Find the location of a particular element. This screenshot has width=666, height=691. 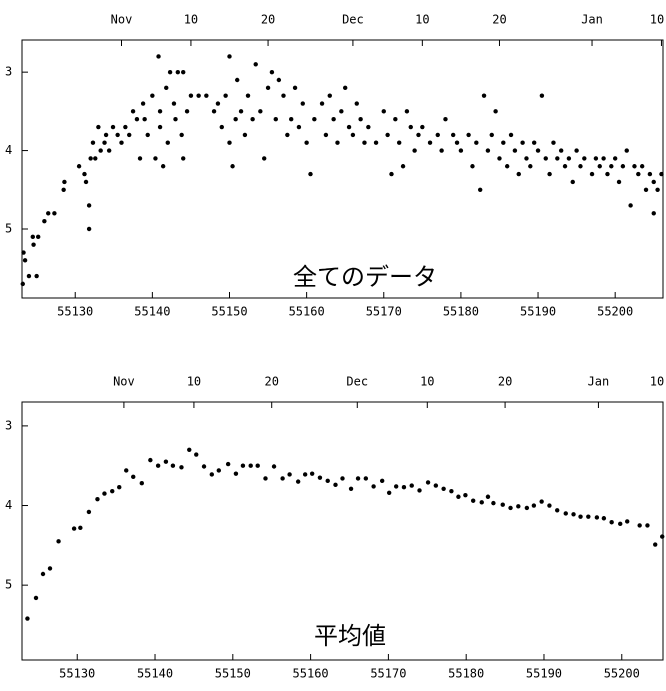

x2-tick-label: Nov is located at coordinates (124, 382).